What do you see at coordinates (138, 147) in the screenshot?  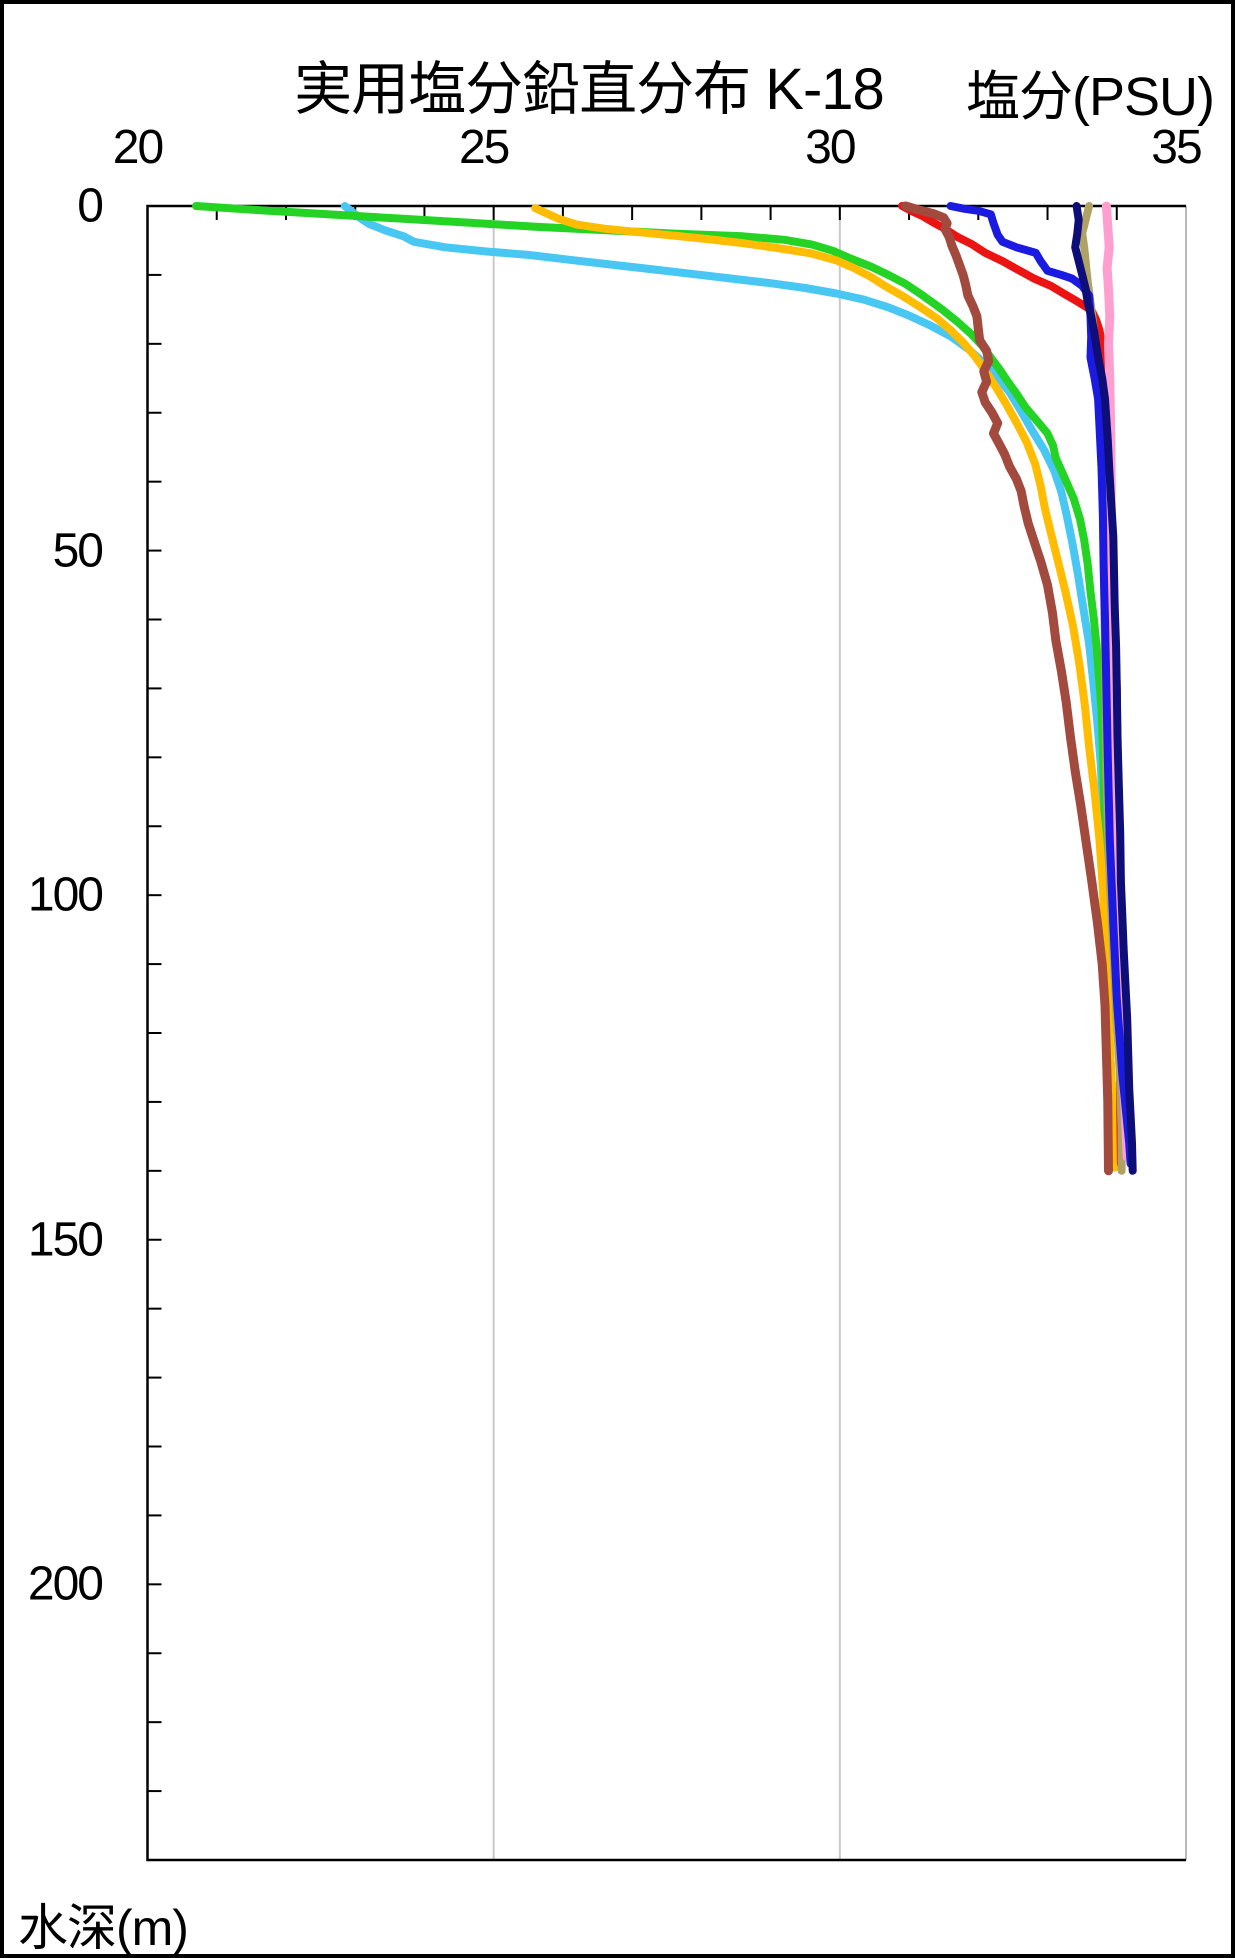 I see `x-tick-label-20: 20` at bounding box center [138, 147].